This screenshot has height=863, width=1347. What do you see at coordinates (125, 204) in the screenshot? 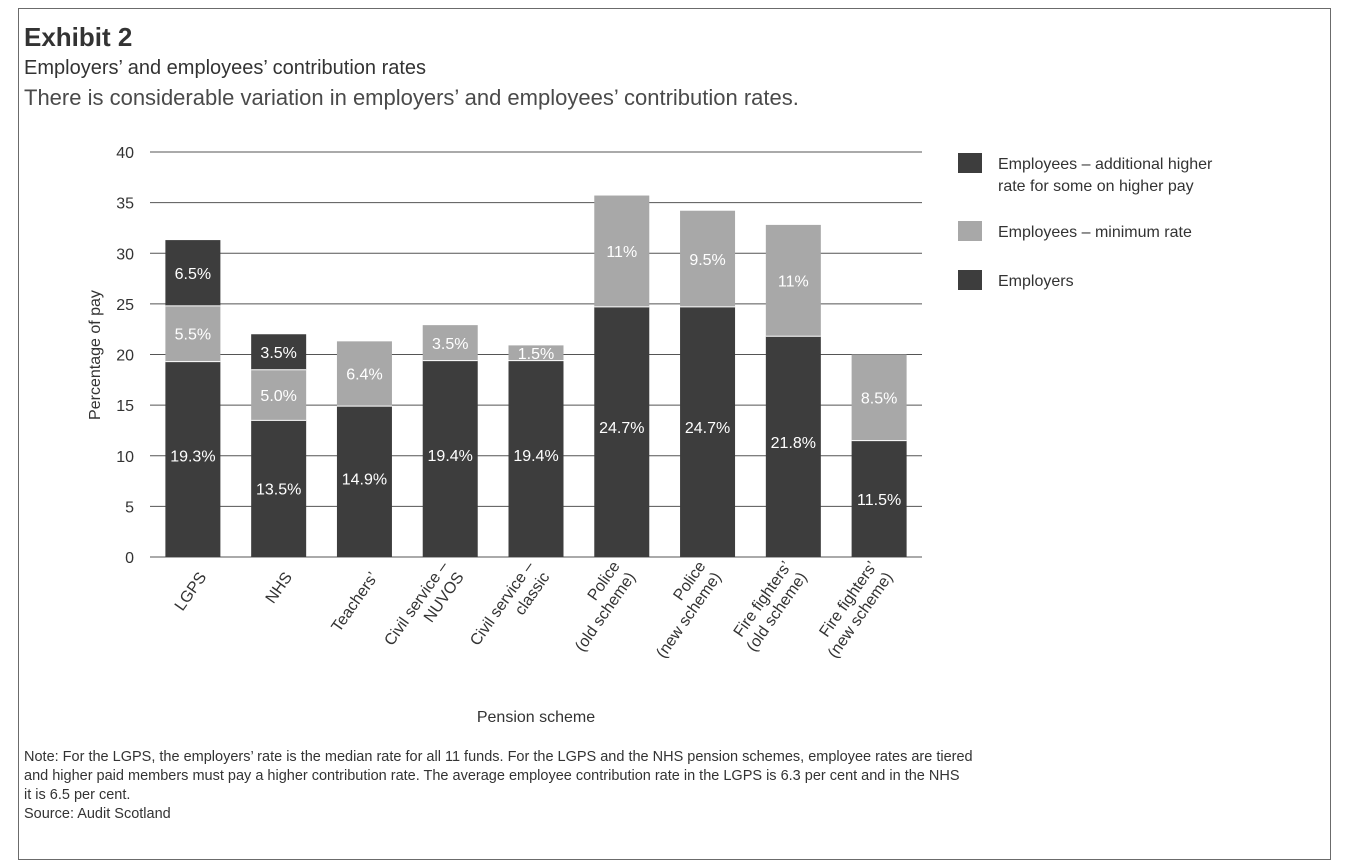
I see `y-tick-label: 35` at bounding box center [125, 204].